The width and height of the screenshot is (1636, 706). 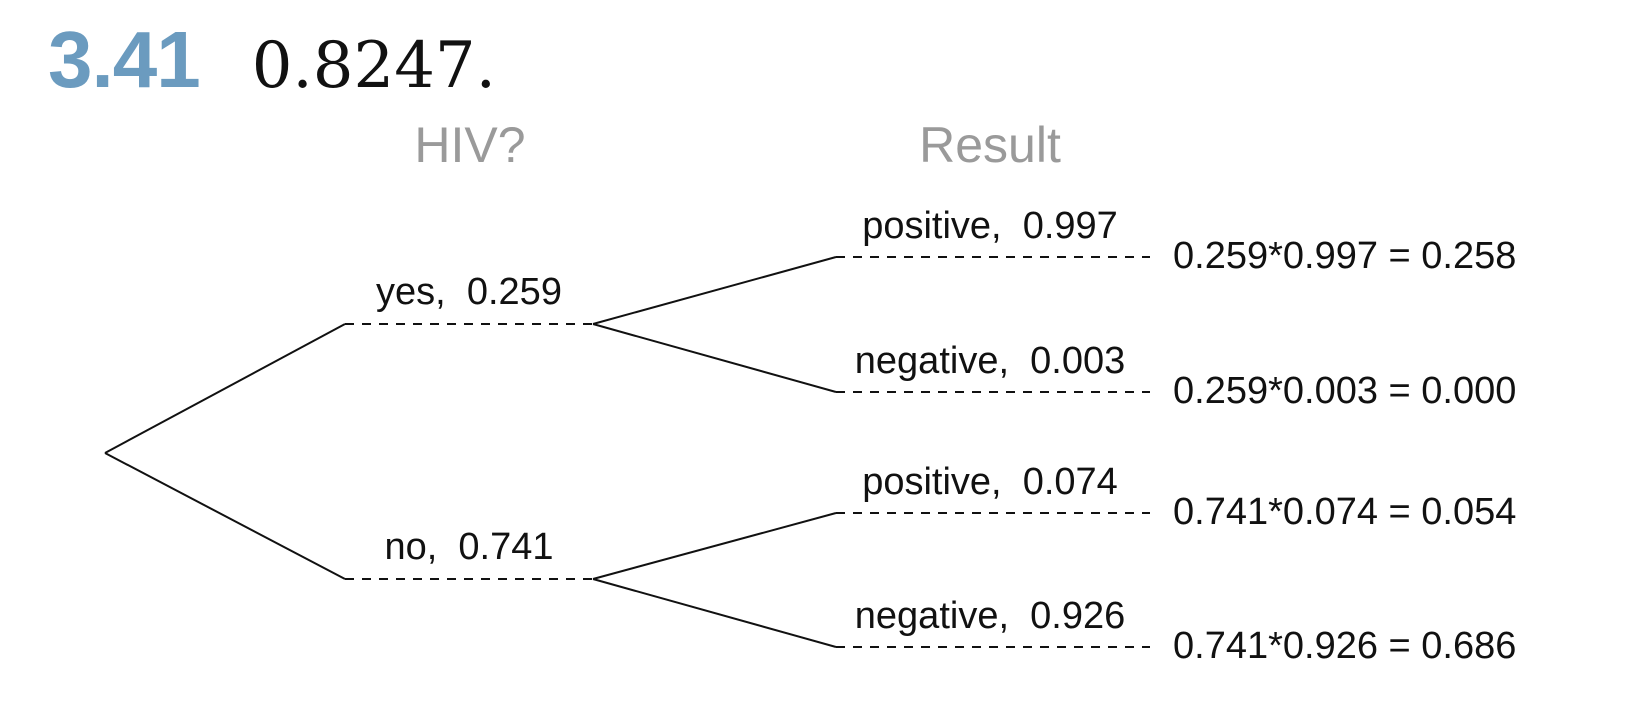 What do you see at coordinates (373, 66) in the screenshot?
I see `answer-value: 0.8247.` at bounding box center [373, 66].